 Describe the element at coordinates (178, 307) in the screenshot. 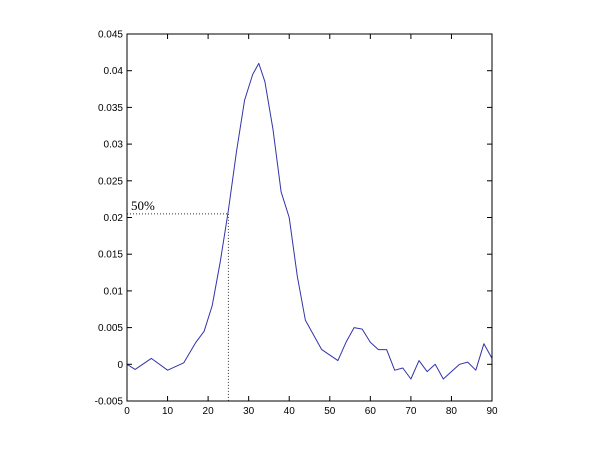

I see `half-max-reference-lines` at that location.